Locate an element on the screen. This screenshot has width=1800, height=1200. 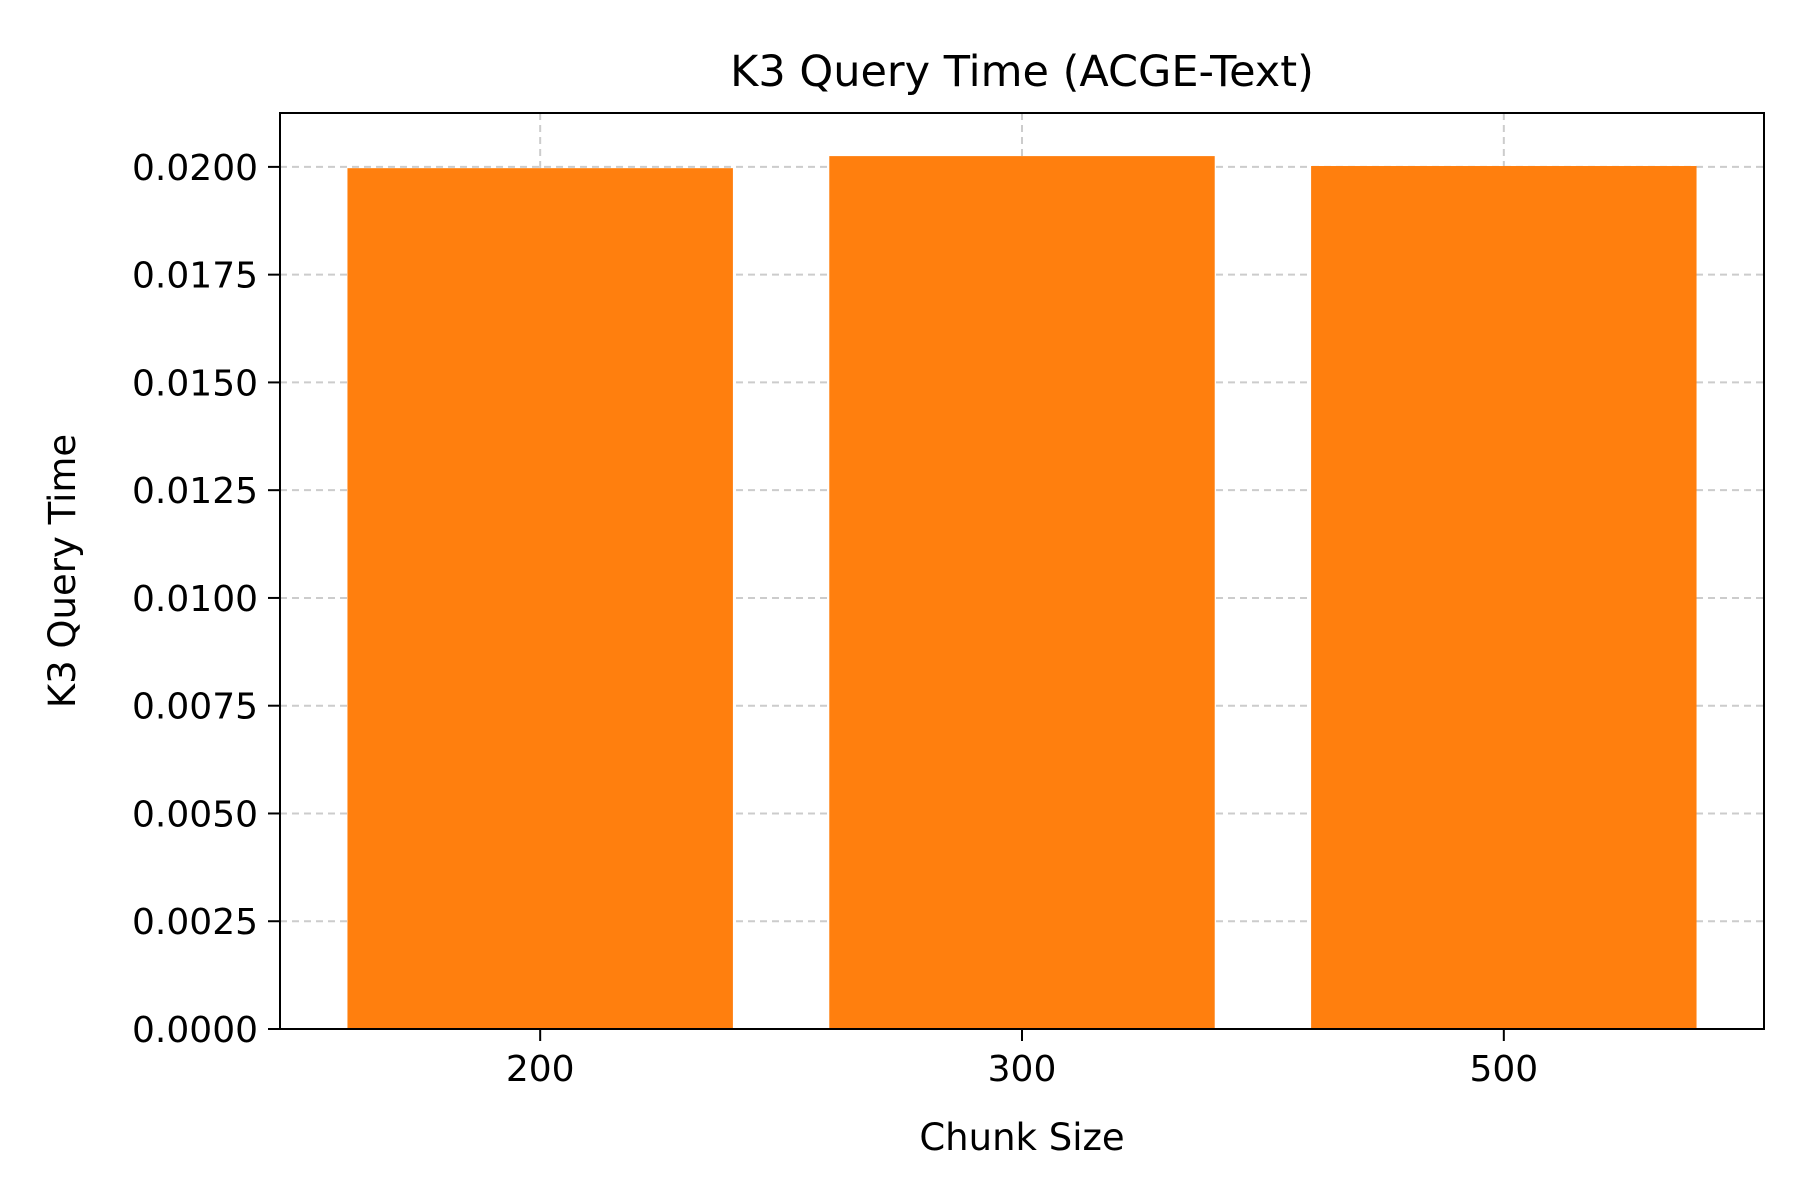
x-axis-ticks: 200 300 500 is located at coordinates (1022, 1059).